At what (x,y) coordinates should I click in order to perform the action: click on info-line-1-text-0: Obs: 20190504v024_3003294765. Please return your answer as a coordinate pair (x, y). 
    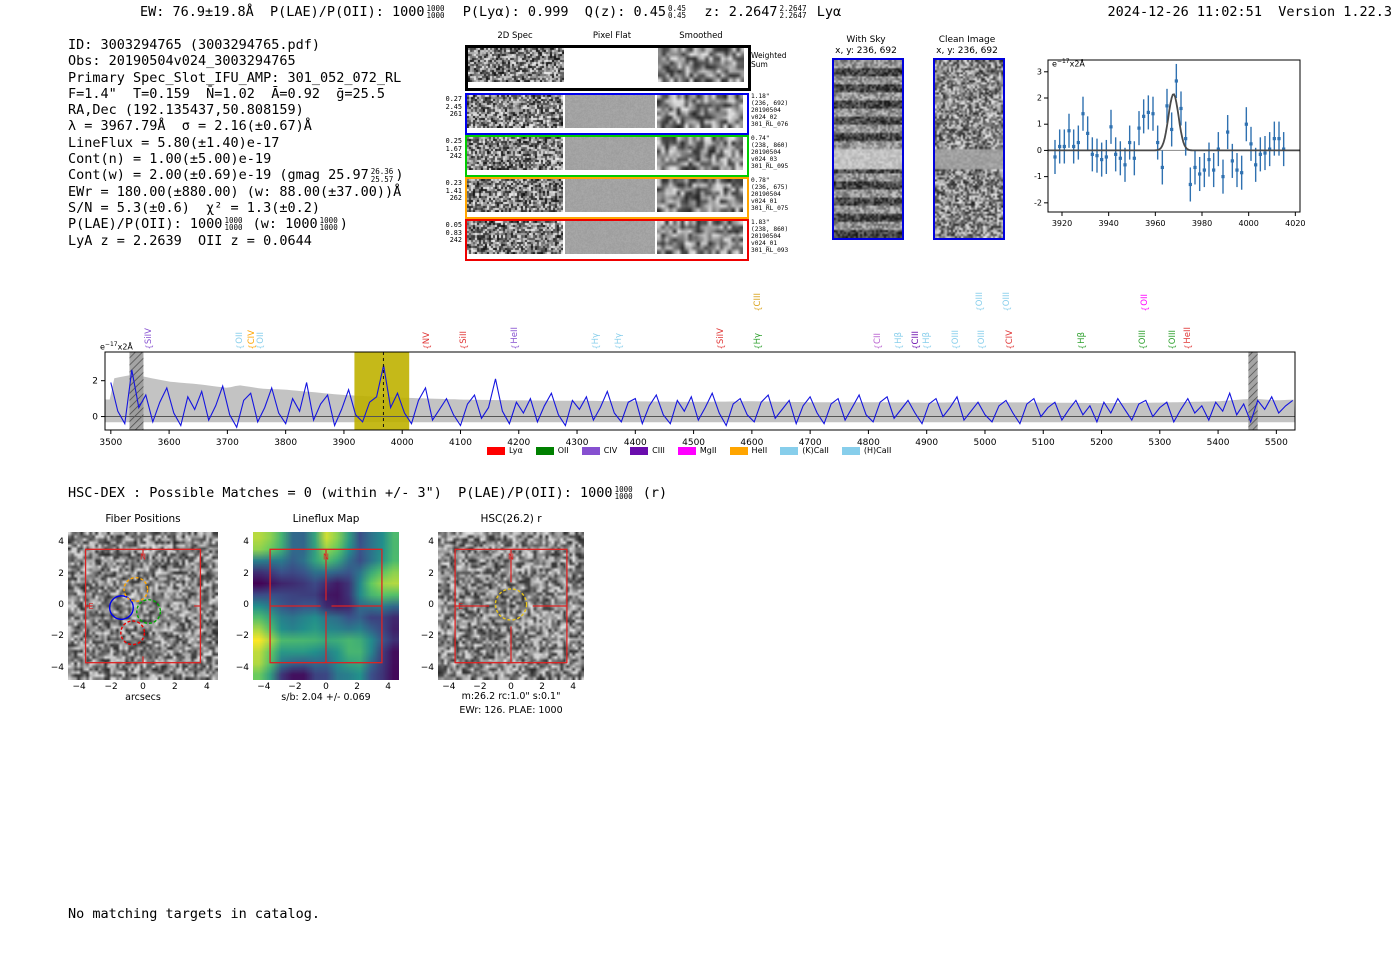
    Looking at the image, I should click on (182, 61).